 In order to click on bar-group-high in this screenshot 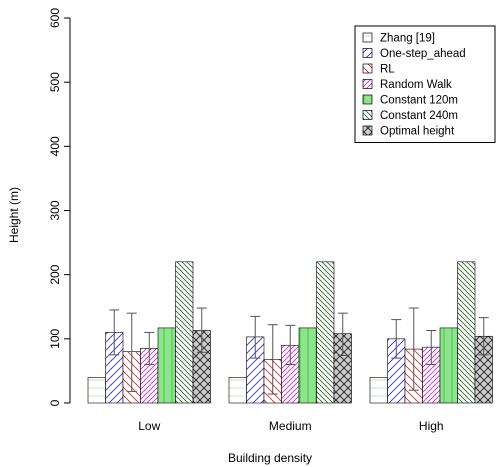, I will do `click(431, 332)`.